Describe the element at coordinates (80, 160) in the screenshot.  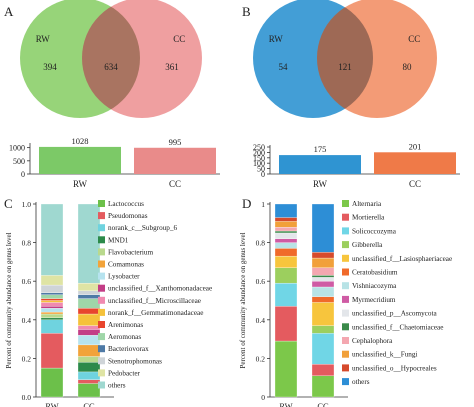
I see `bar-rw` at that location.